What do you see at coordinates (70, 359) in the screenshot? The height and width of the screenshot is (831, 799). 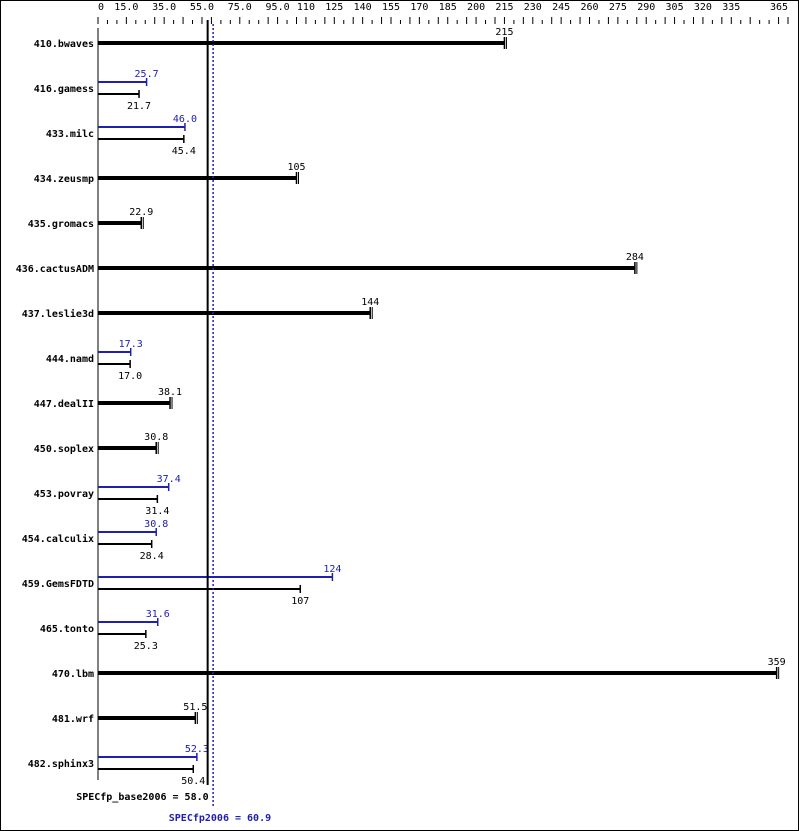 I see `benchmark-label: 444.namd` at bounding box center [70, 359].